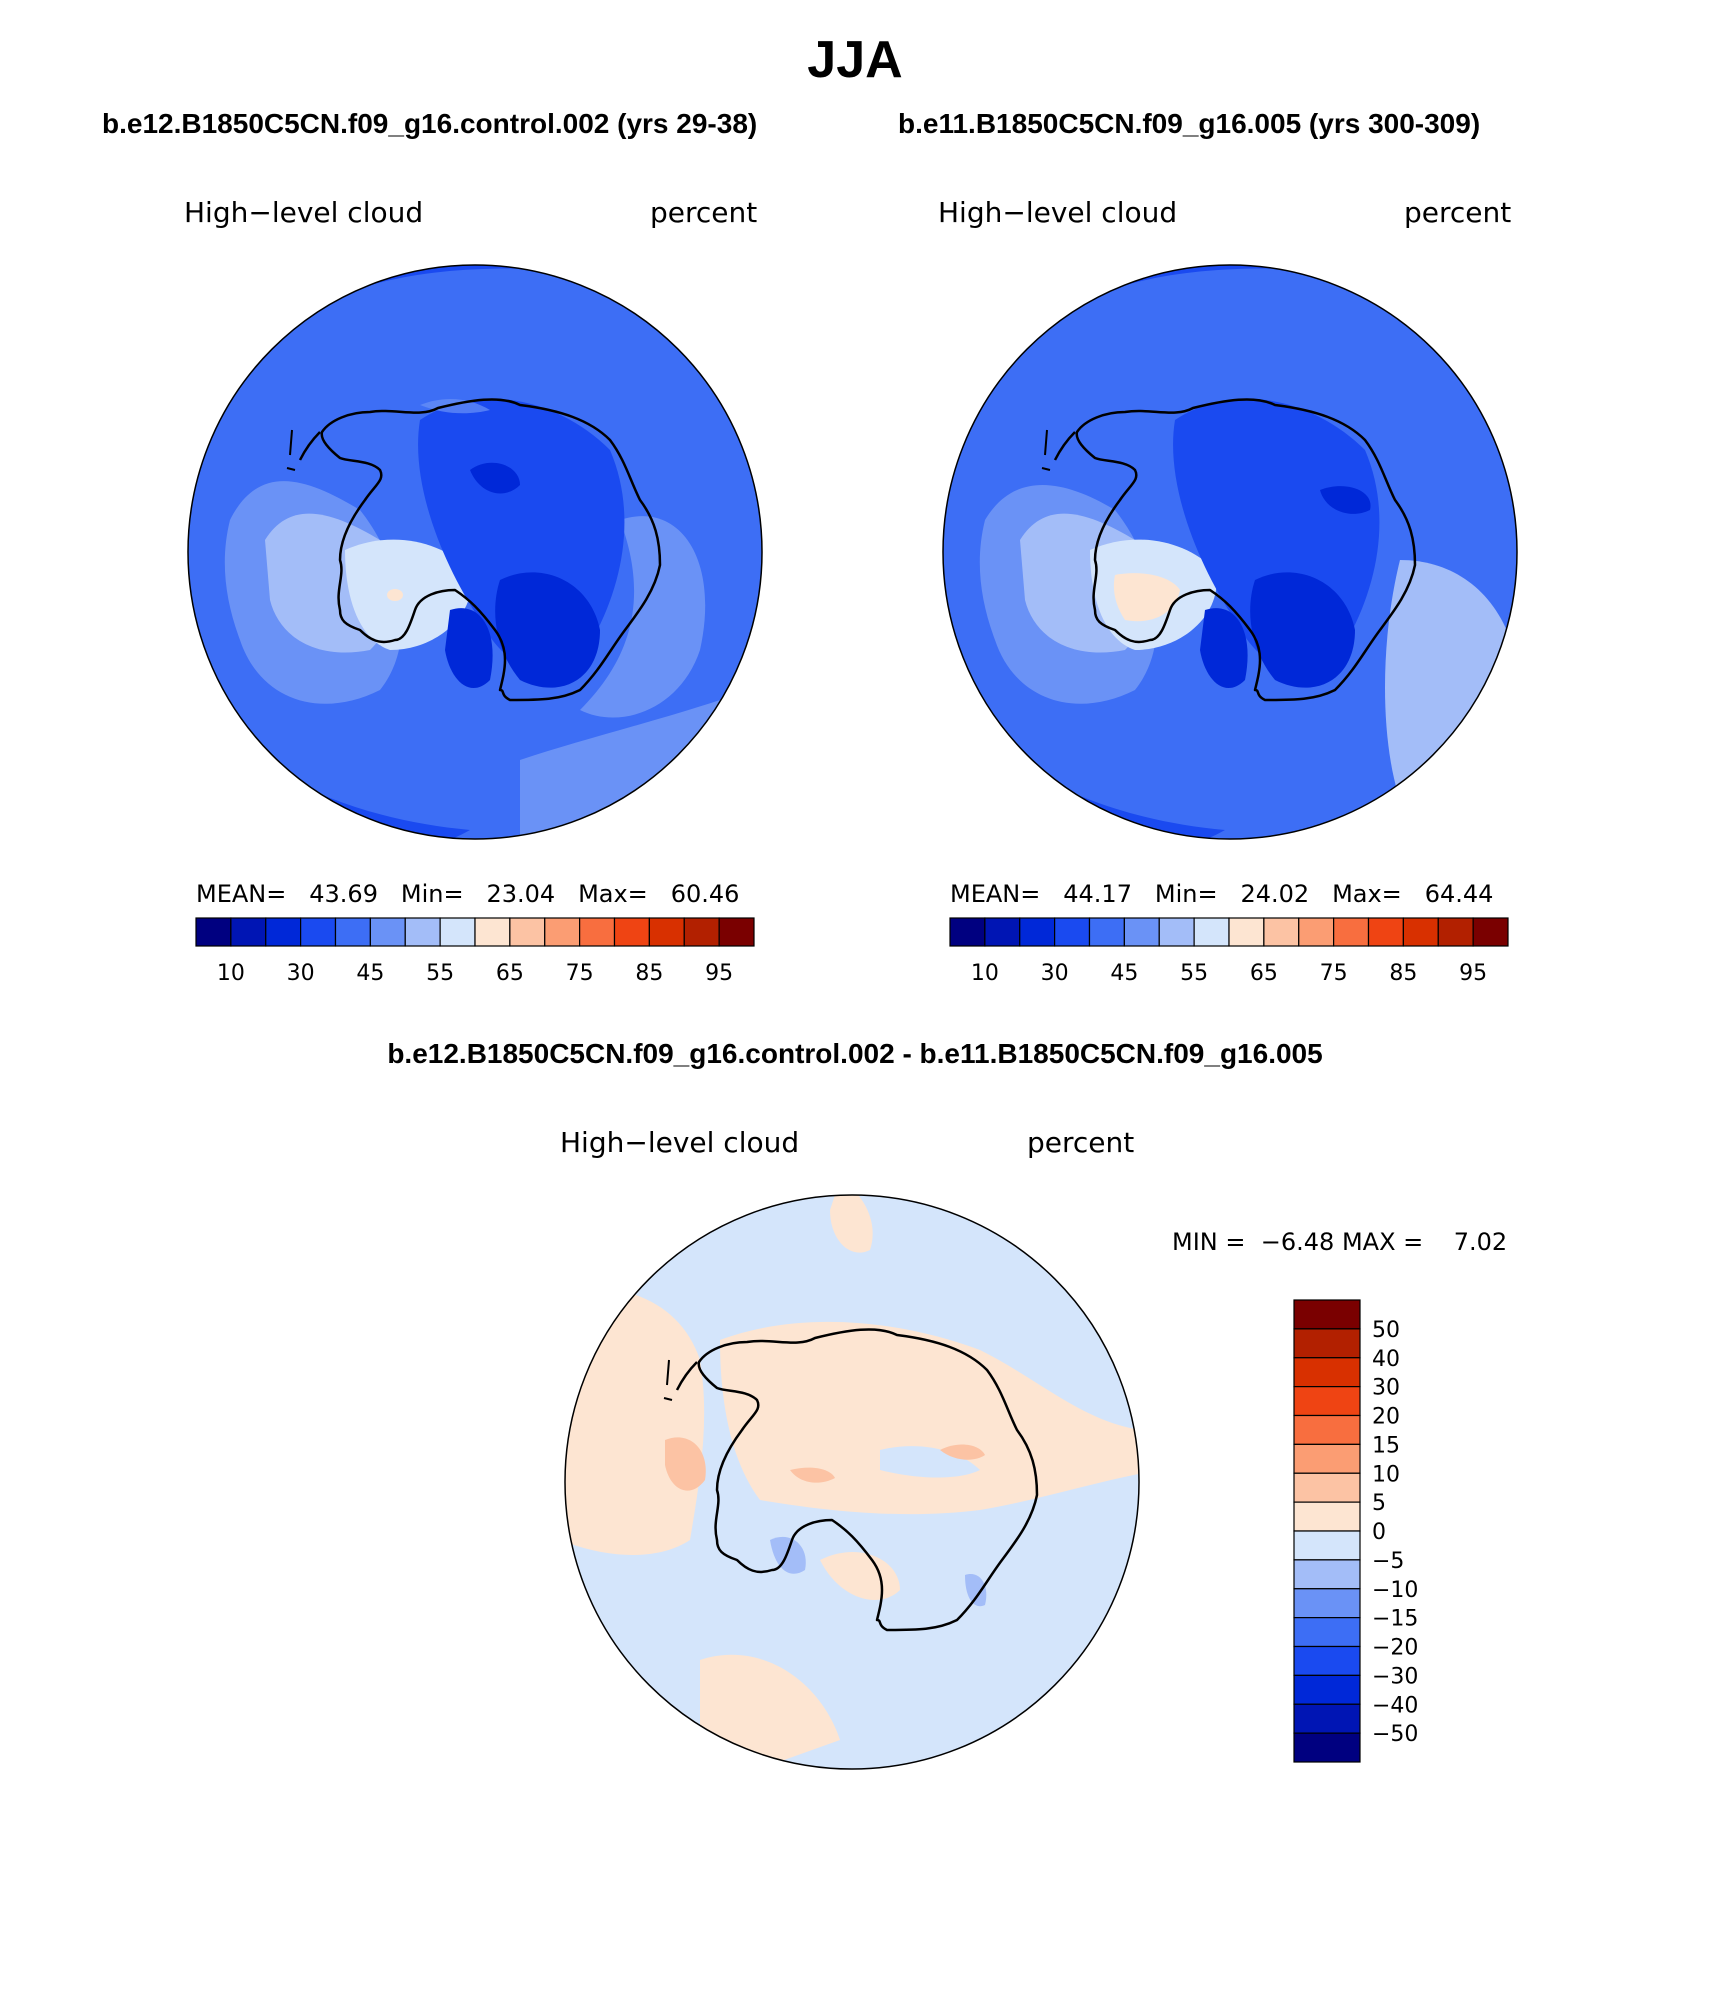  What do you see at coordinates (521, 894) in the screenshot?
I see `min-value: 23.04` at bounding box center [521, 894].